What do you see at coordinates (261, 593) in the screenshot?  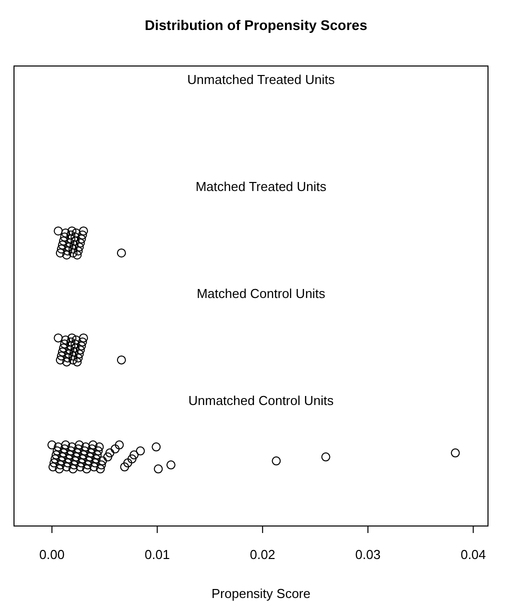 I see `x-axis-title: Propensity Score` at bounding box center [261, 593].